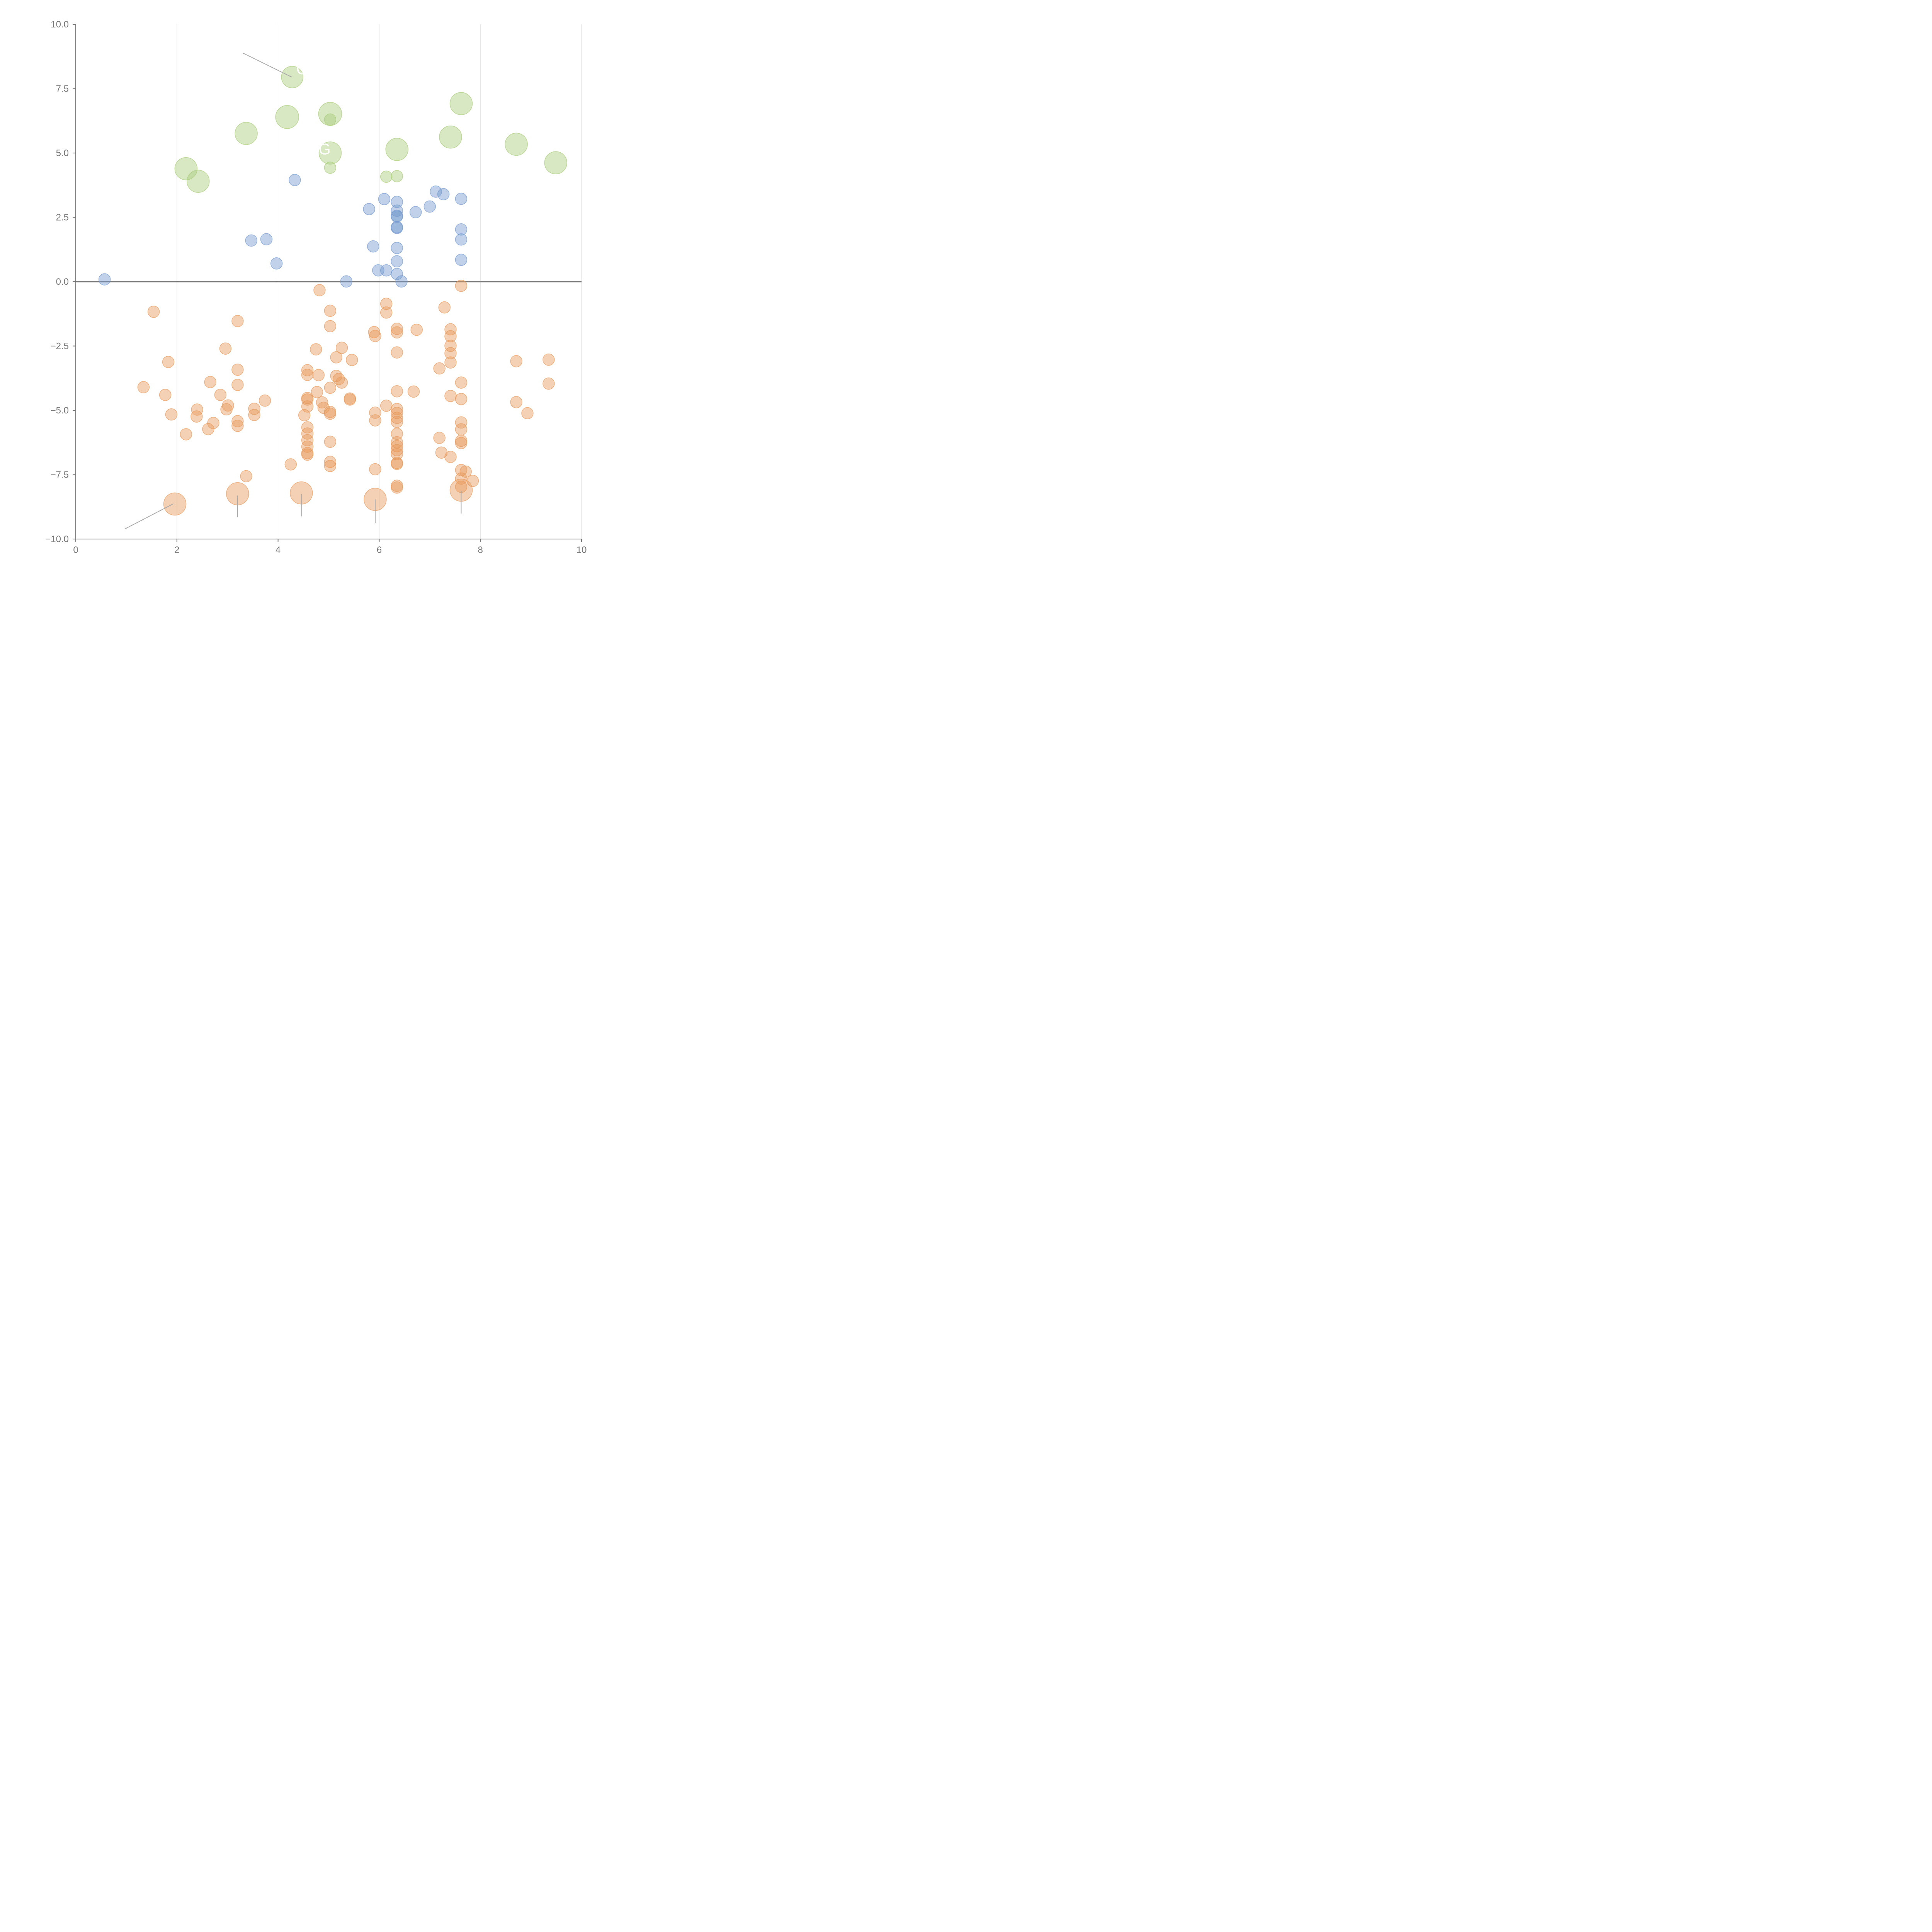  Describe the element at coordinates (324, 150) in the screenshot. I see `point-annotation: G` at that location.